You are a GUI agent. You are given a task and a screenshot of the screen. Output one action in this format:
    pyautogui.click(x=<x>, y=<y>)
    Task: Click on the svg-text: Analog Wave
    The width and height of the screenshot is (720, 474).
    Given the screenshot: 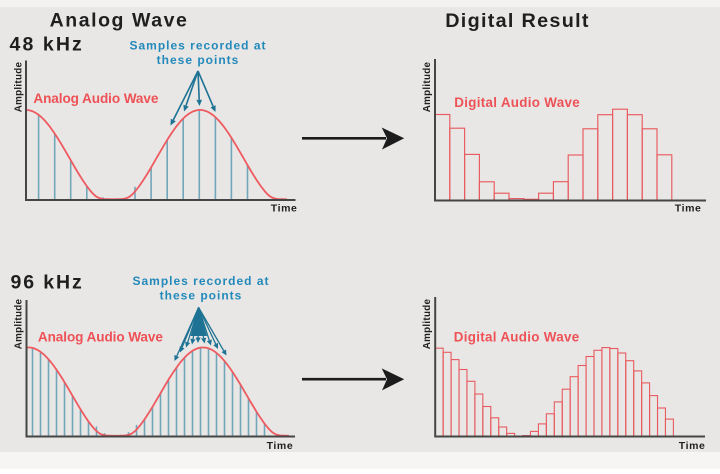 What is the action you would take?
    pyautogui.click(x=119, y=21)
    